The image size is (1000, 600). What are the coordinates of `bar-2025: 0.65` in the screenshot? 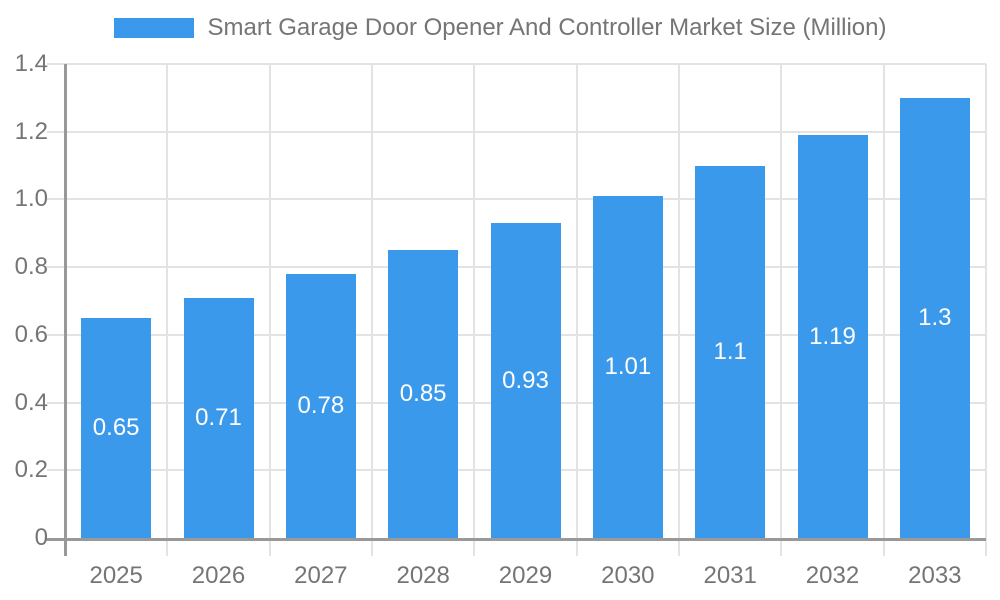 It's located at (116, 427).